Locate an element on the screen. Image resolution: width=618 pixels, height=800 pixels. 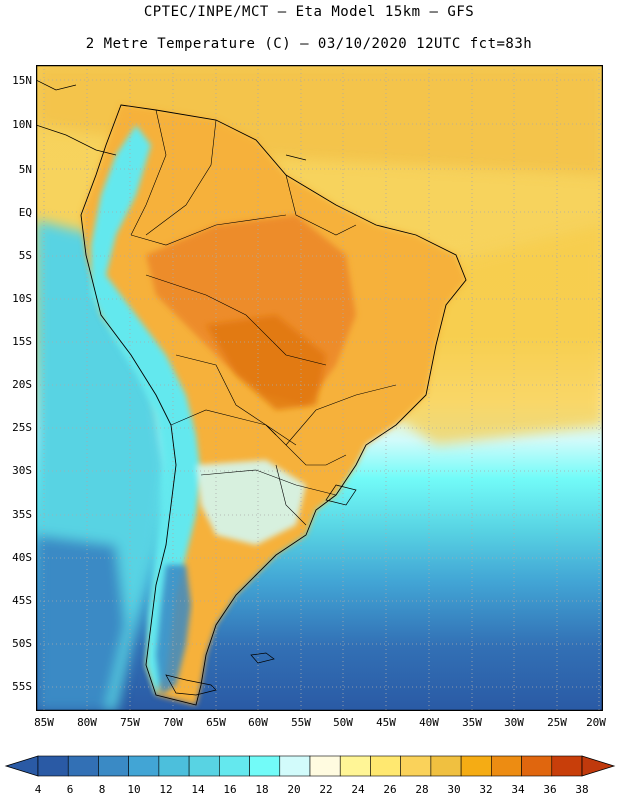
lon-label-20w: 20W is located at coordinates (596, 722).